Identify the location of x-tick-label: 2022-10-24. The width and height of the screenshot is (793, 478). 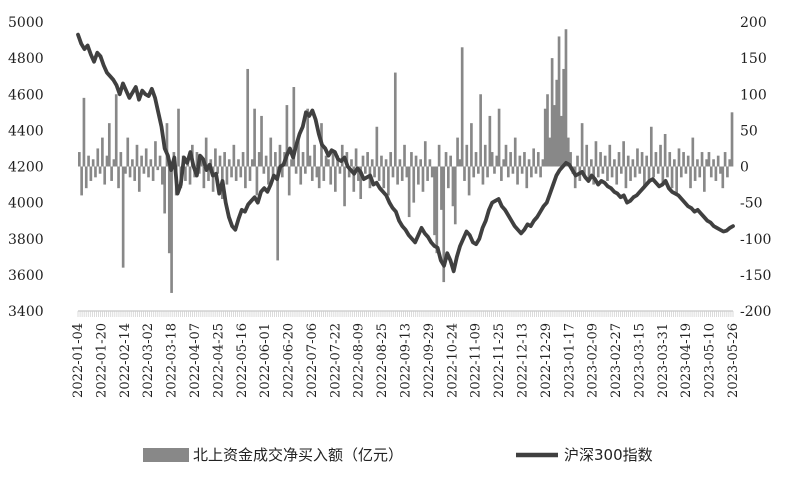
(452, 360).